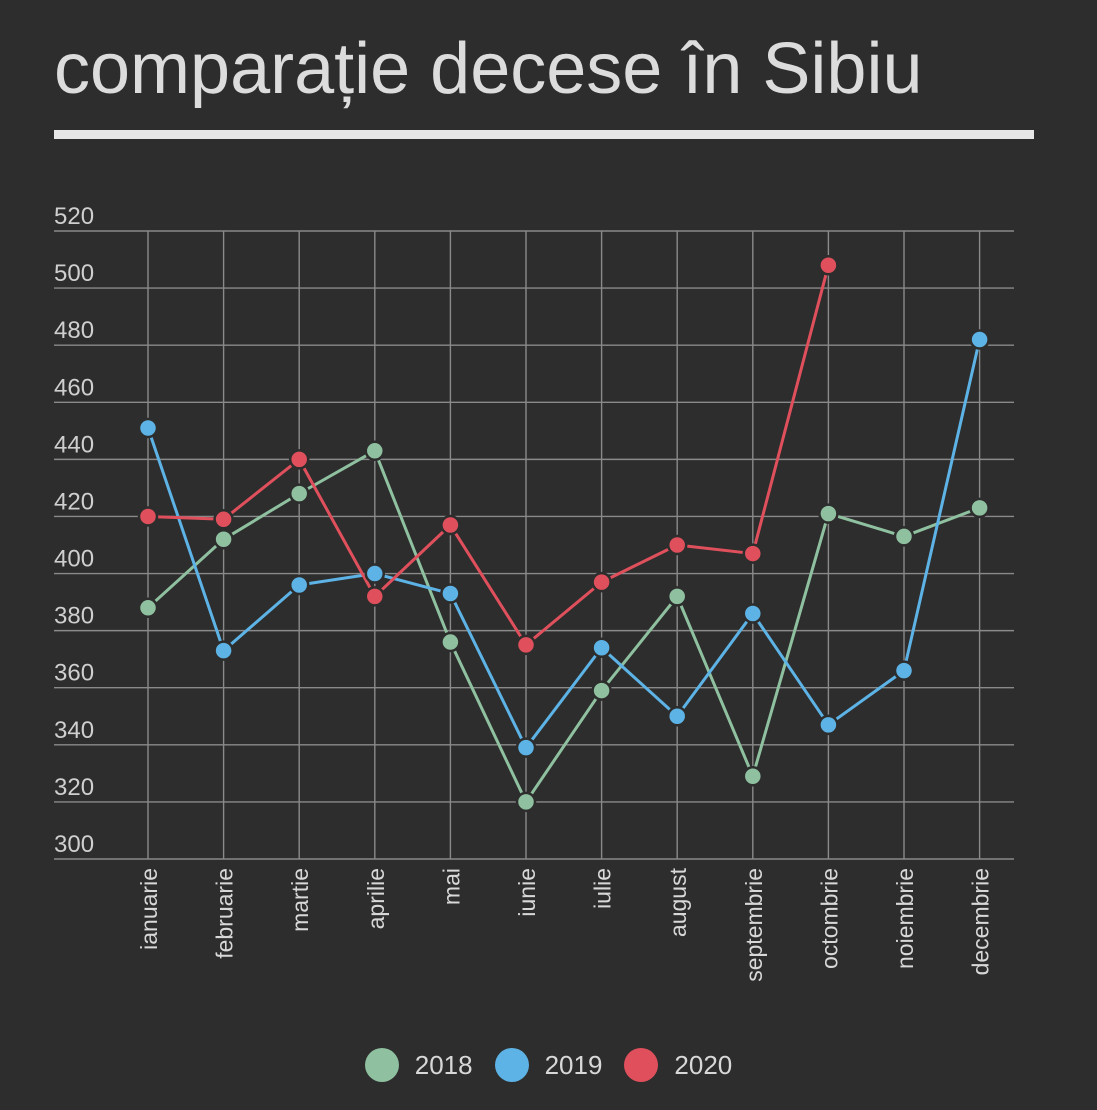 The height and width of the screenshot is (1110, 1097). What do you see at coordinates (488, 69) in the screenshot?
I see `chart-title: comparație decese în Sibiu` at bounding box center [488, 69].